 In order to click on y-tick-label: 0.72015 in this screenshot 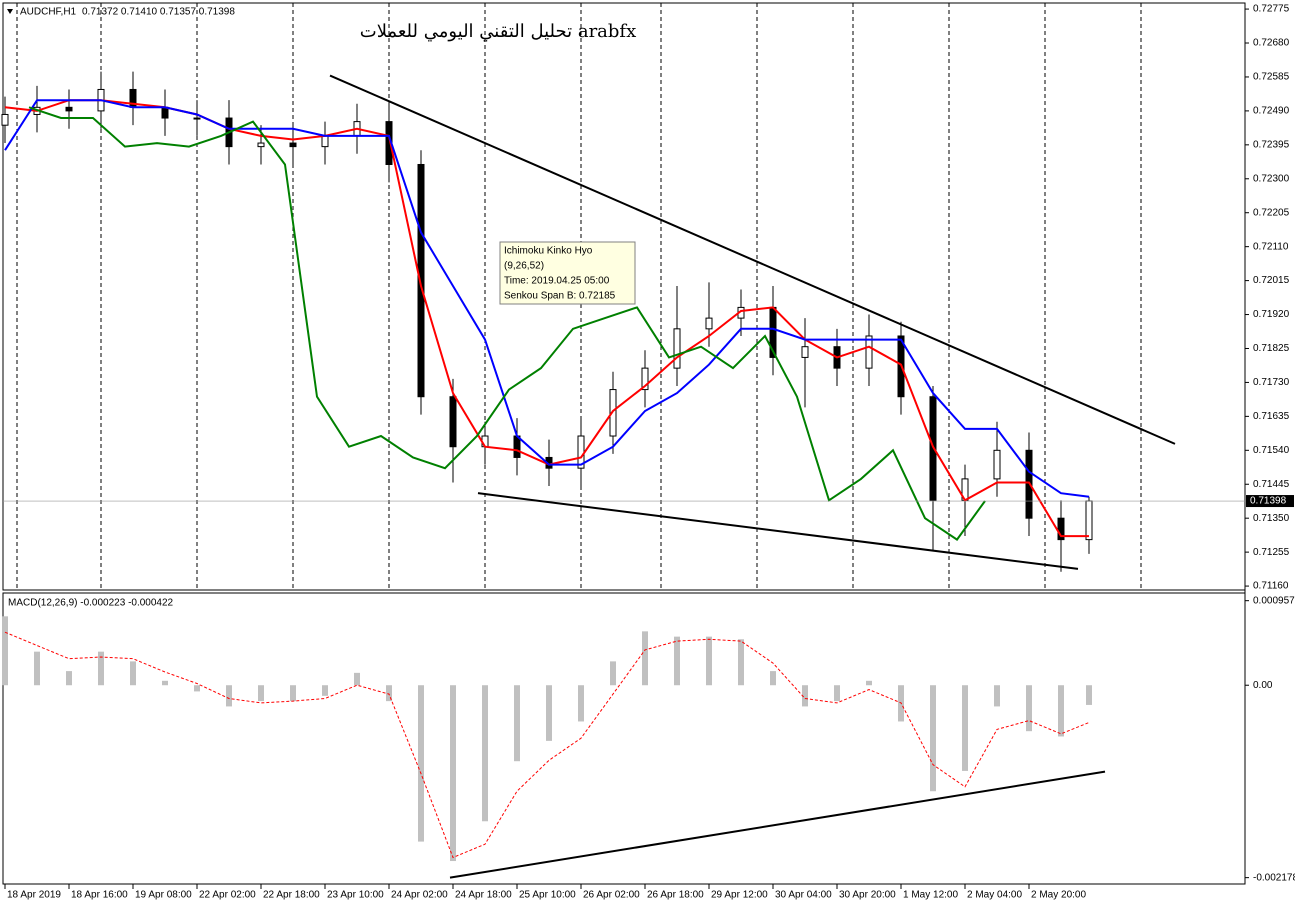, I will do `click(1271, 280)`.